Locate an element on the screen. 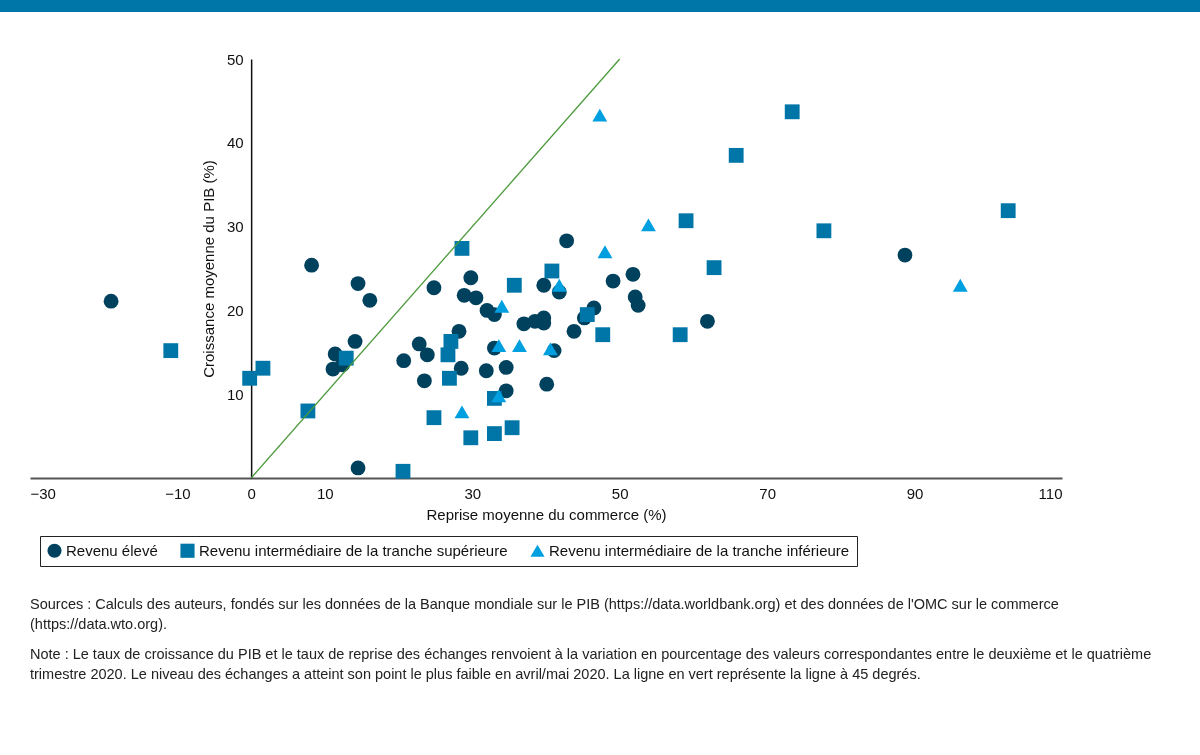 The width and height of the screenshot is (1200, 755). y-tick-label: 10 is located at coordinates (235, 394).